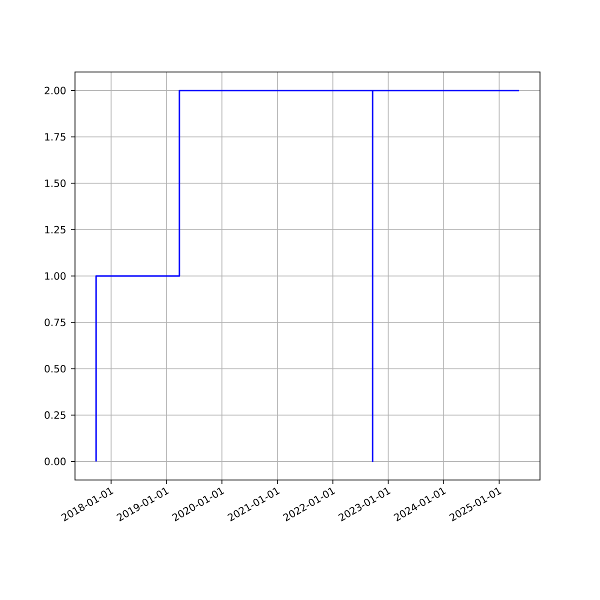  Describe the element at coordinates (55, 462) in the screenshot. I see `y-tick-label: 0.00` at that location.